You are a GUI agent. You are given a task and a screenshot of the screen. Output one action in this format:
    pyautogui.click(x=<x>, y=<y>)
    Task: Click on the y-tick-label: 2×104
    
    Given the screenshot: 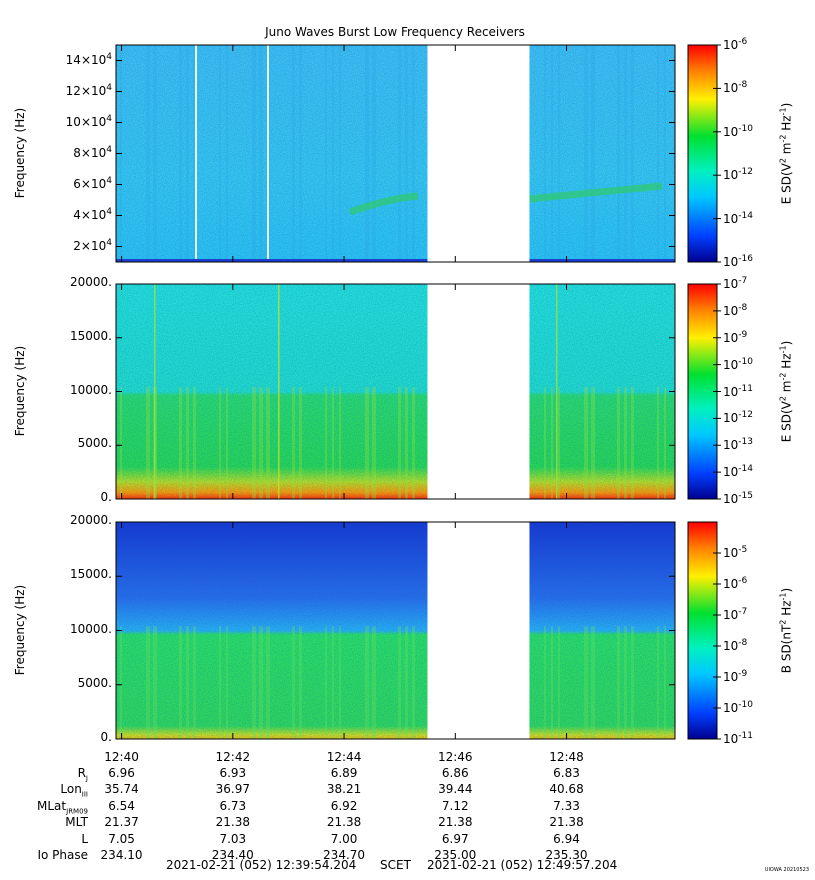 What is the action you would take?
    pyautogui.click(x=92, y=245)
    